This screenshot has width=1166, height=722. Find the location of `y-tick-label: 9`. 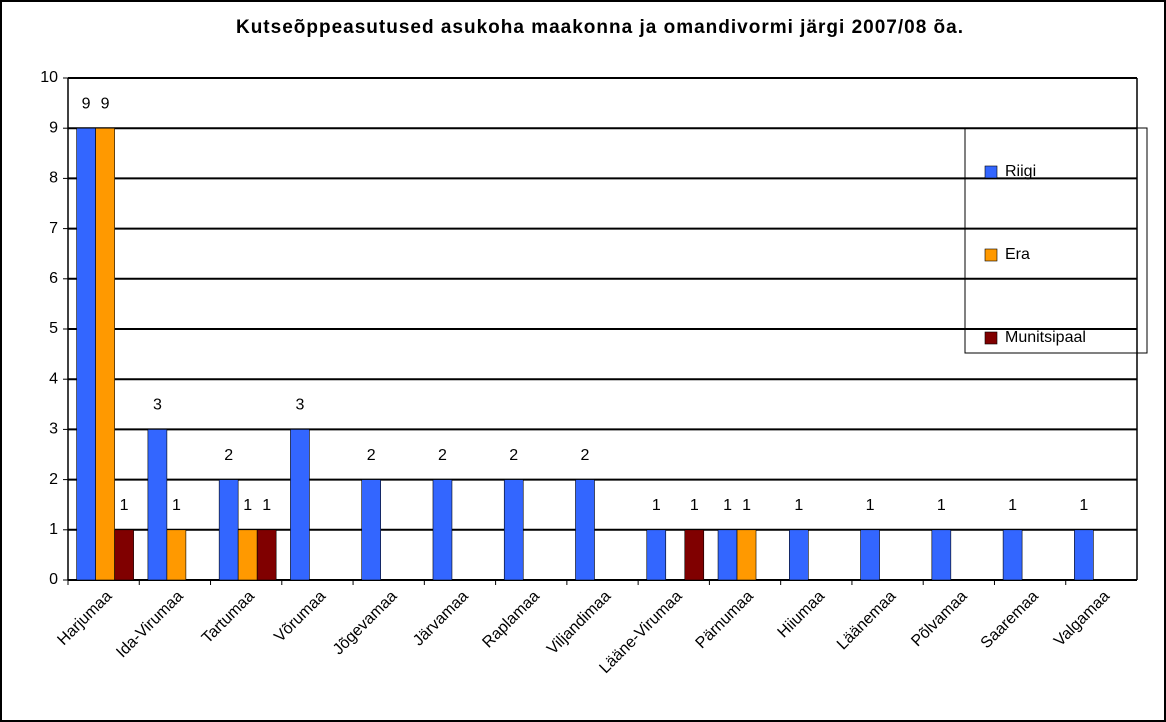

y-tick-label: 9 is located at coordinates (53, 127).